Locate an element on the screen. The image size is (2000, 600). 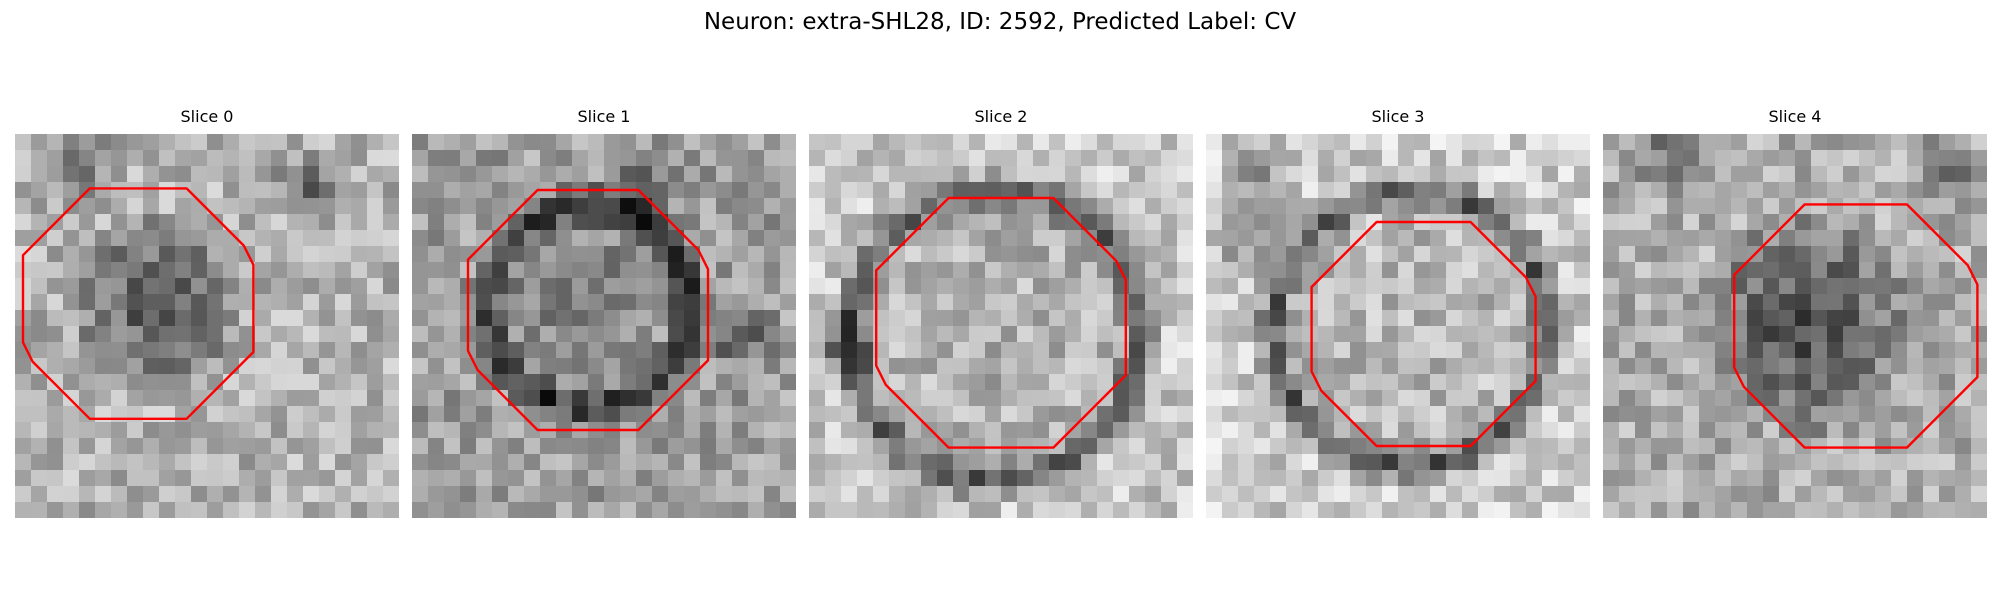
slice-panel-3: Slice 3 is located at coordinates (1398, 316).